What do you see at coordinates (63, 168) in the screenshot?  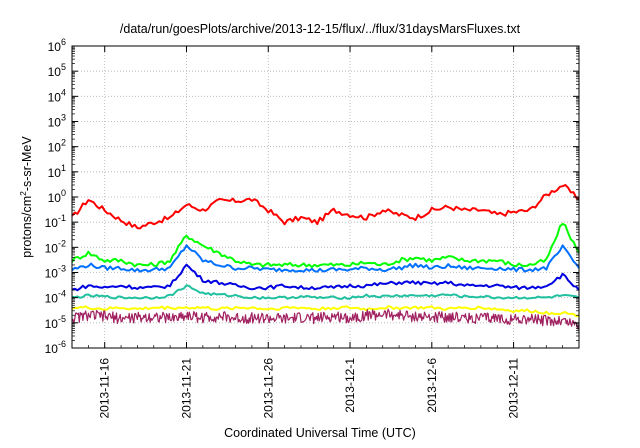 I see `y-tick-exponent: 1` at bounding box center [63, 168].